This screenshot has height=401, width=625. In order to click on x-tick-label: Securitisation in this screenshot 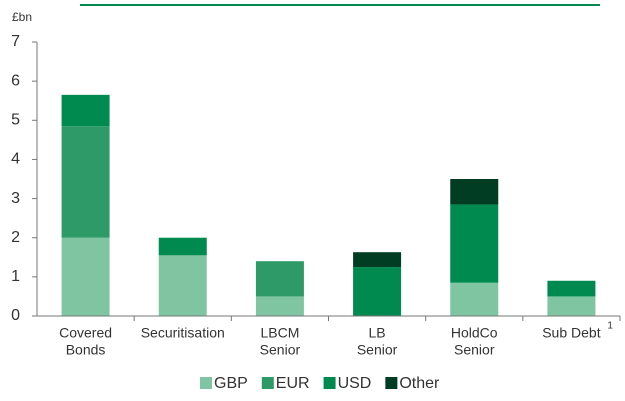, I will do `click(183, 333)`.